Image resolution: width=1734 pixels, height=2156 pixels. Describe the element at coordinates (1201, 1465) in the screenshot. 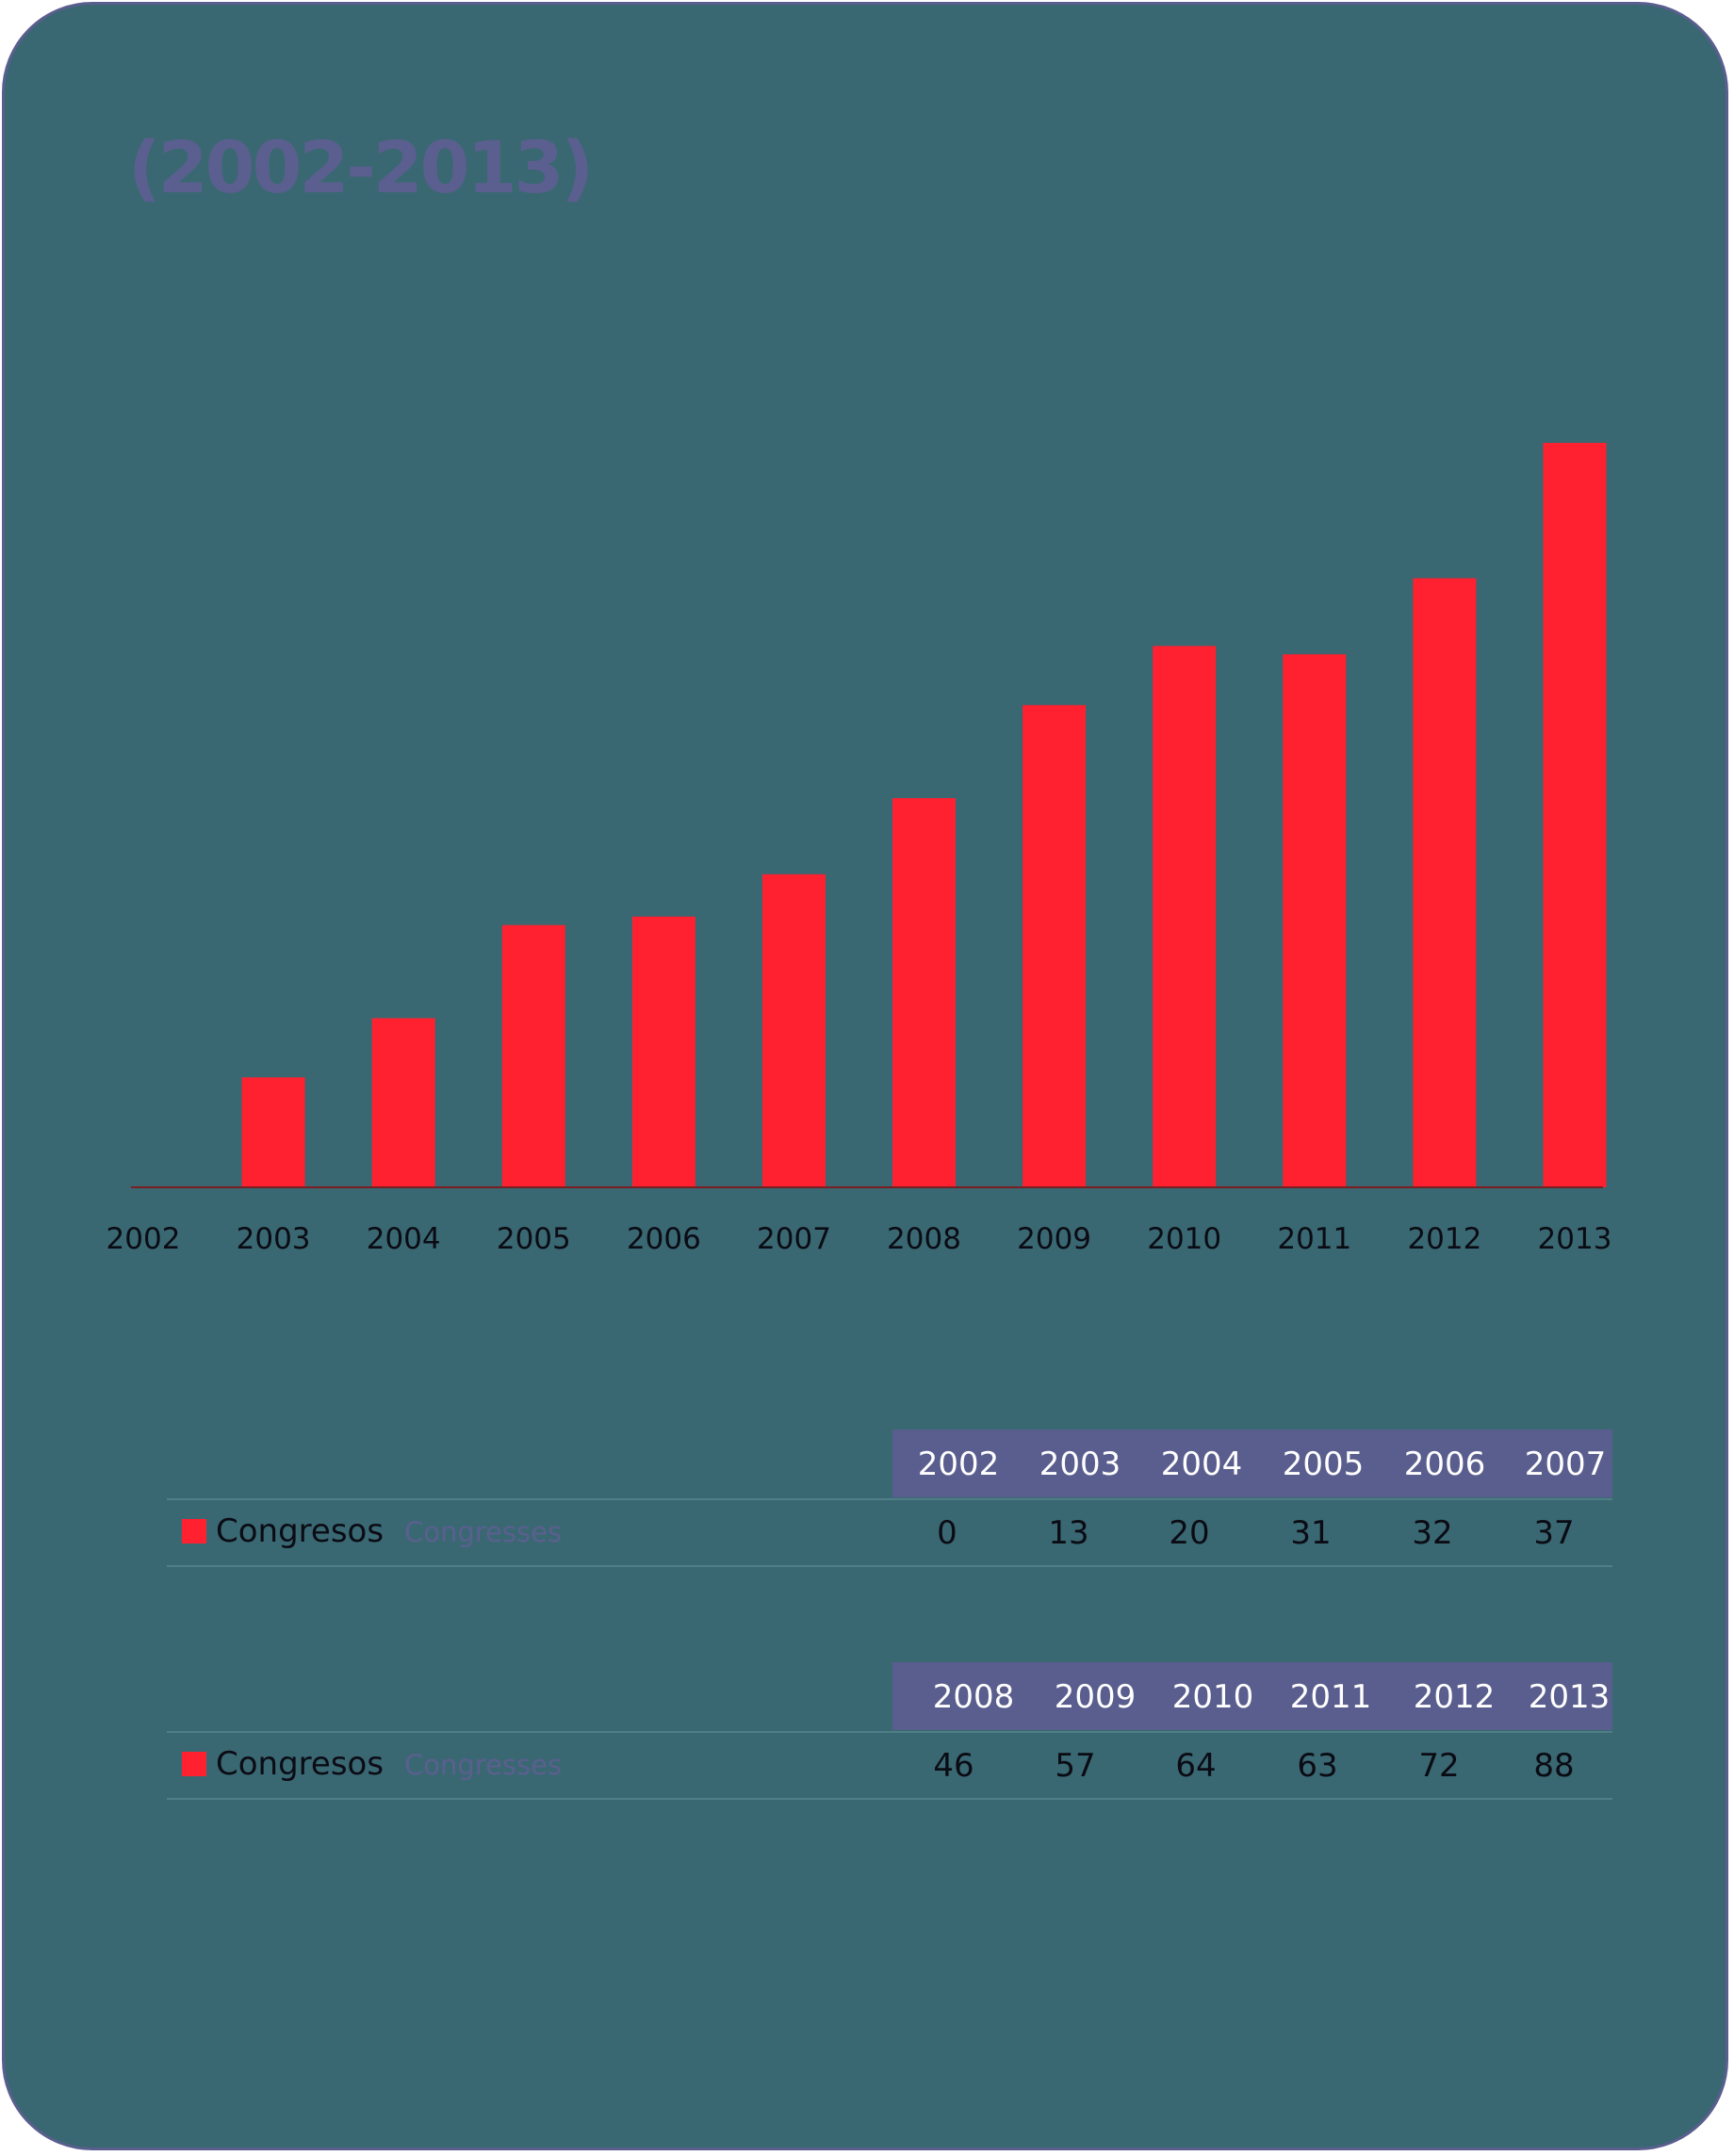

I see `year-header: 2004` at that location.